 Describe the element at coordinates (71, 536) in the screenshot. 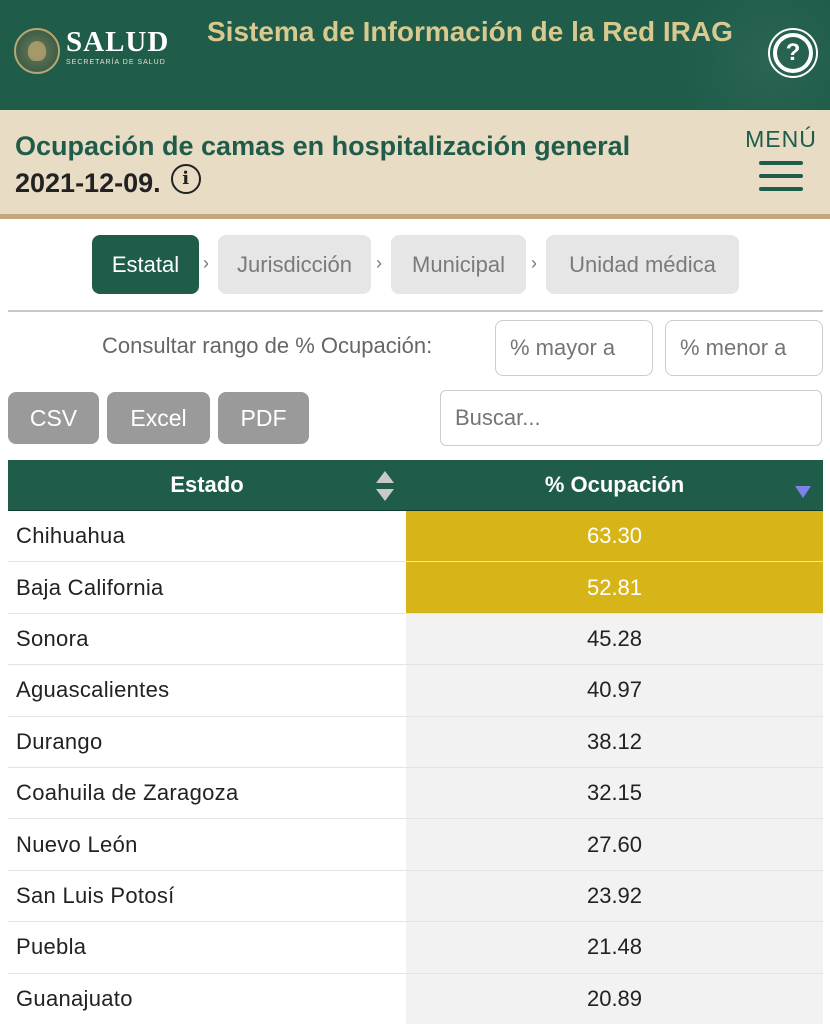

I see `cell-estado: Chihuahua` at that location.